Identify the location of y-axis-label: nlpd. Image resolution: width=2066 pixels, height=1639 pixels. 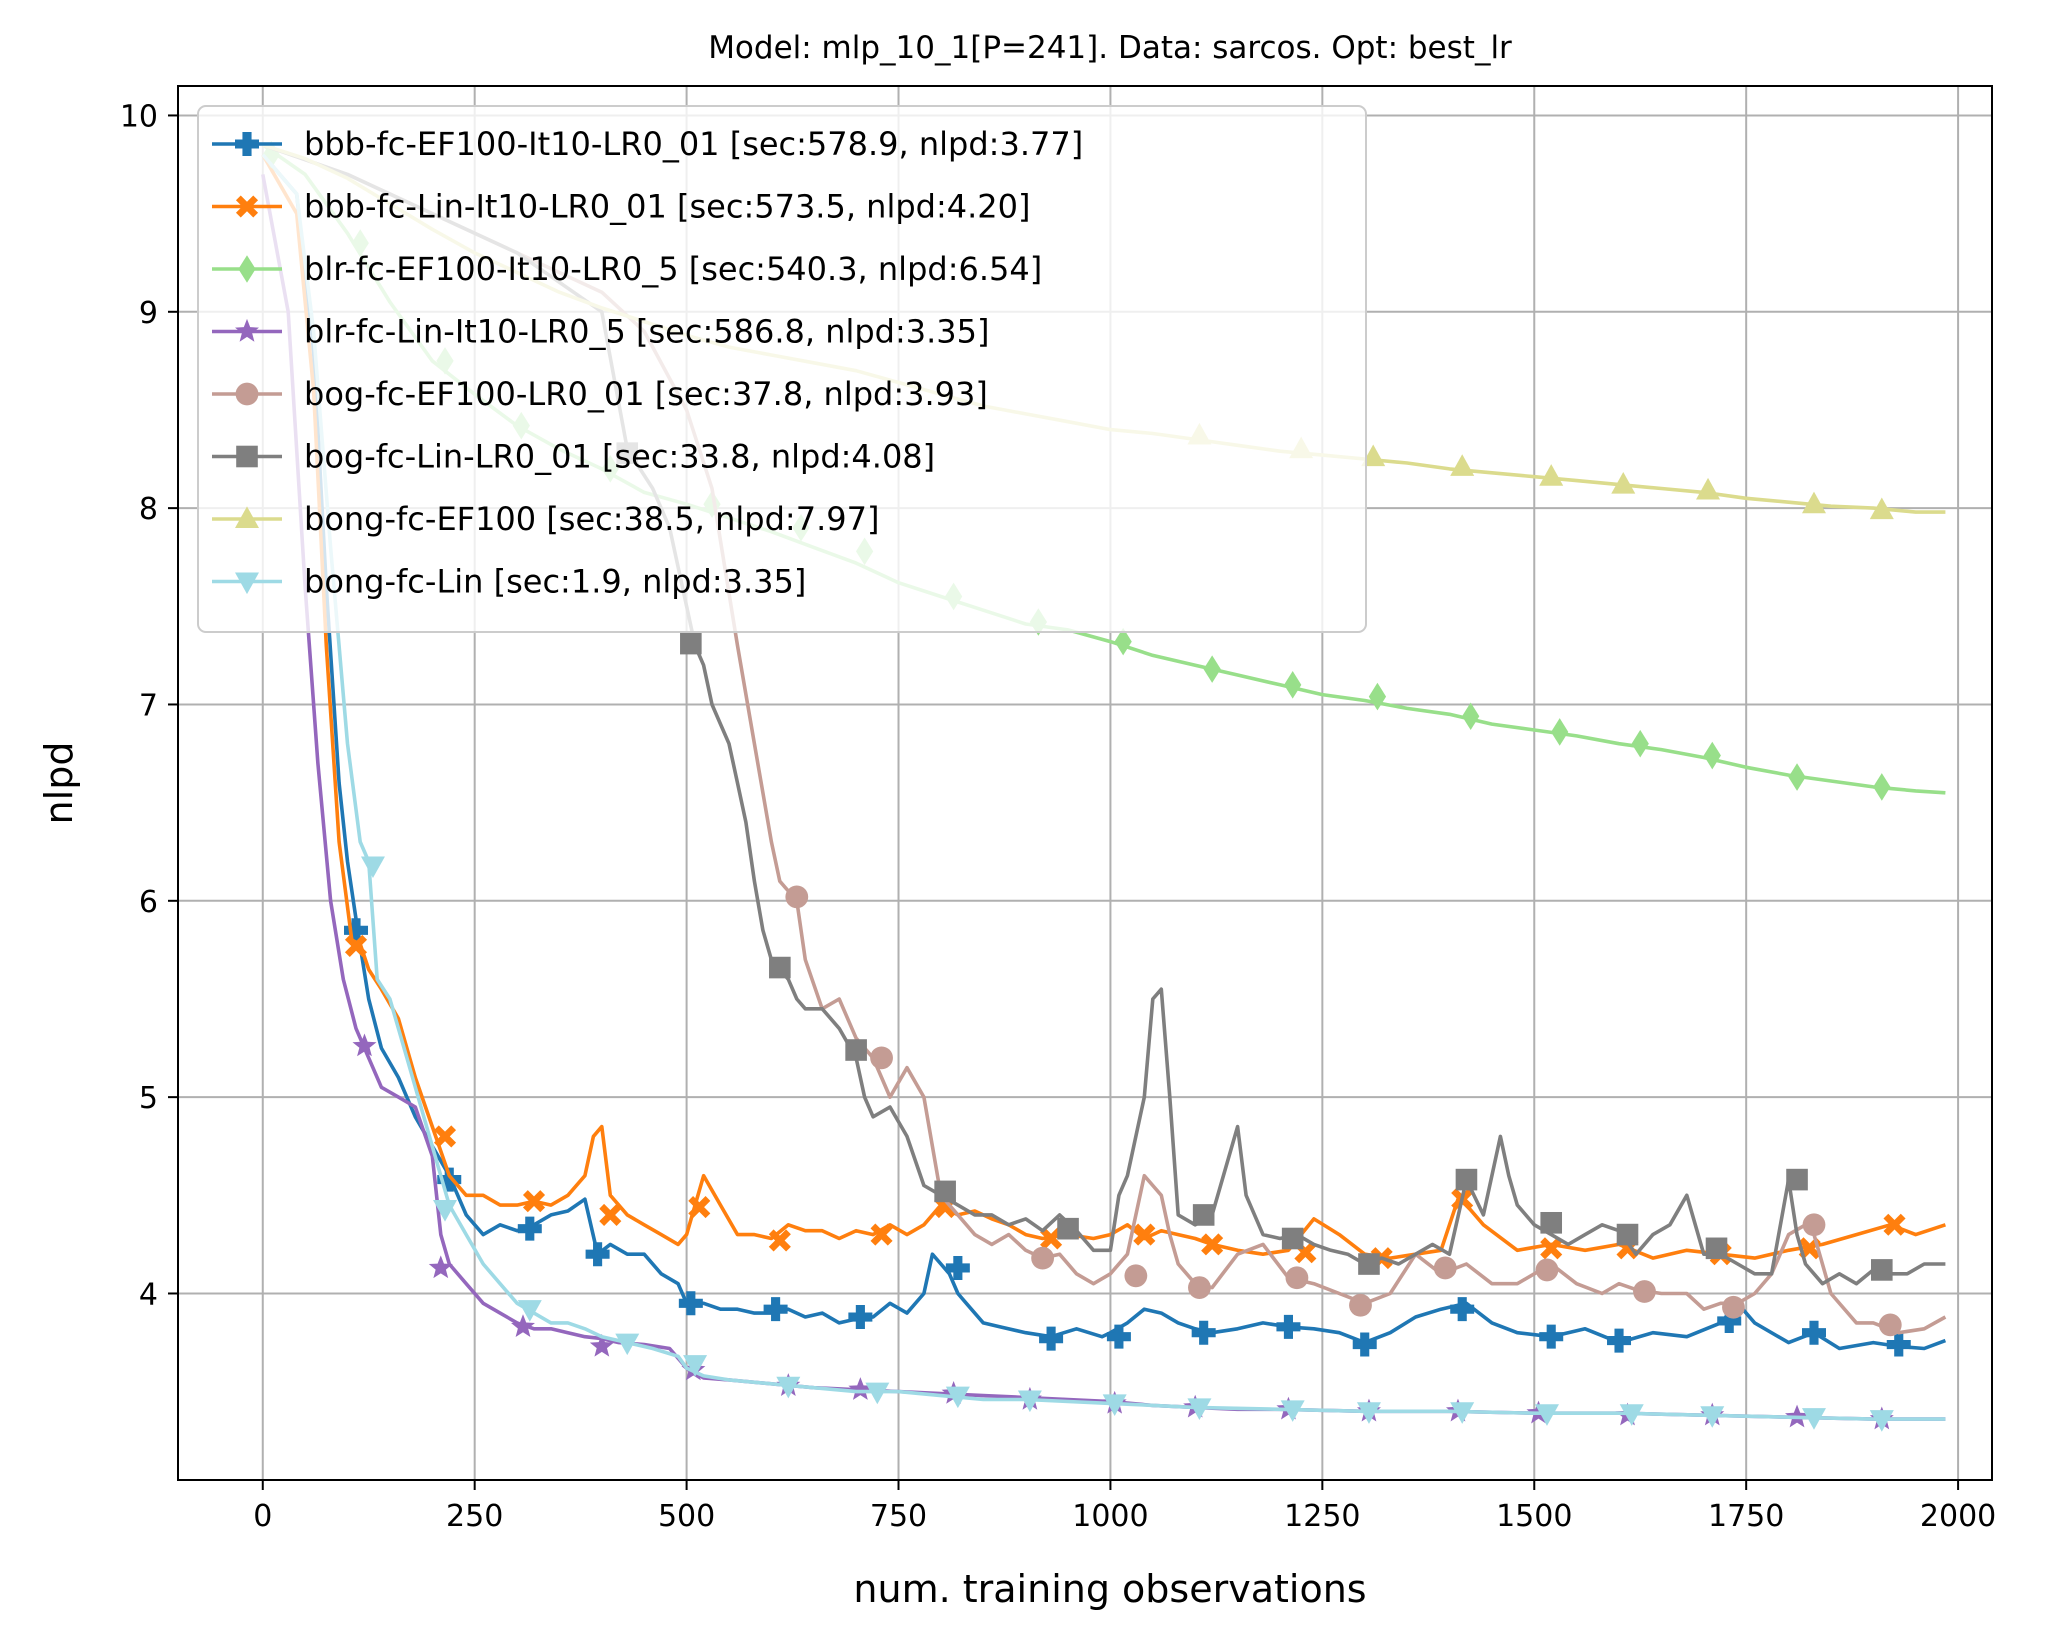
(59, 783).